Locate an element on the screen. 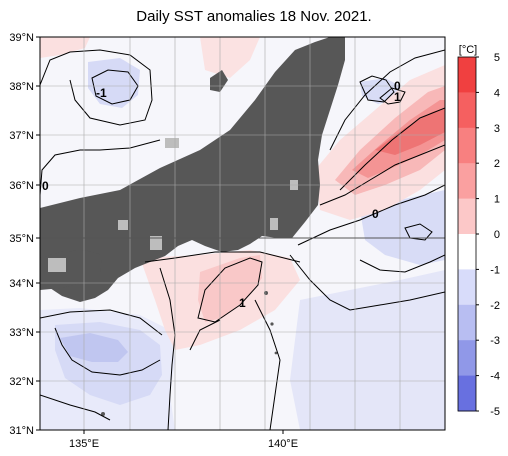  longitude-axis: 135°E 140°E is located at coordinates (183, 440).